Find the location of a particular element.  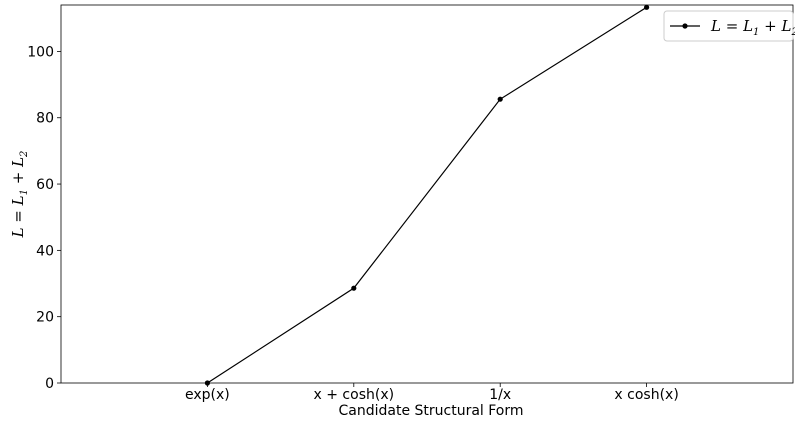

x-axis-ticks: exp(x) x + cosh(x) 1/x x cosh(x) is located at coordinates (432, 393).